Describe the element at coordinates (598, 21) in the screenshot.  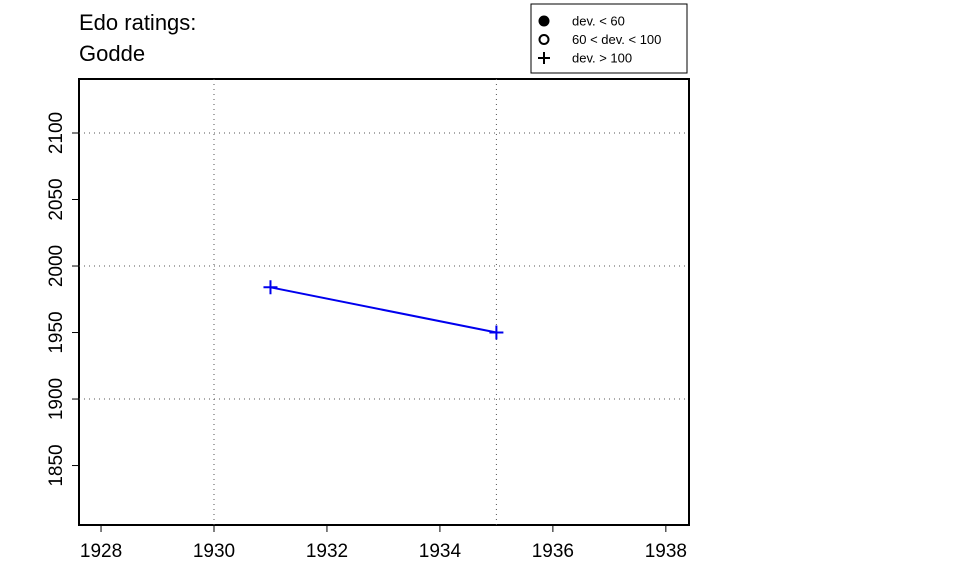
I see `legend-label: dev. < 60` at that location.